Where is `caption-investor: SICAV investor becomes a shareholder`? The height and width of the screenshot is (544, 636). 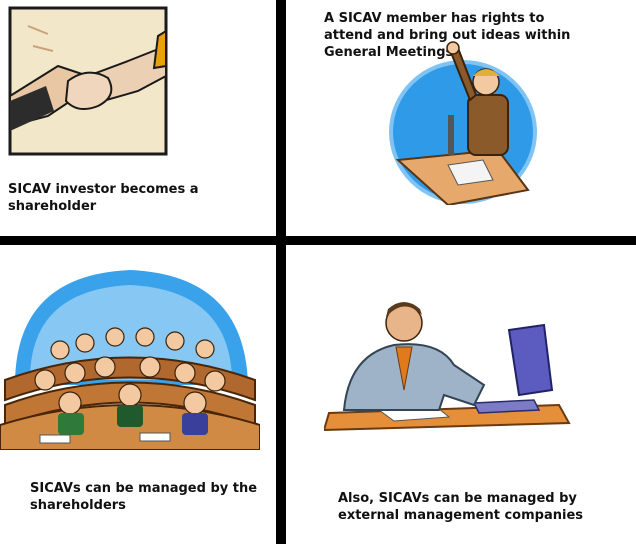 caption-investor: SICAV investor becomes a shareholder is located at coordinates (103, 198).